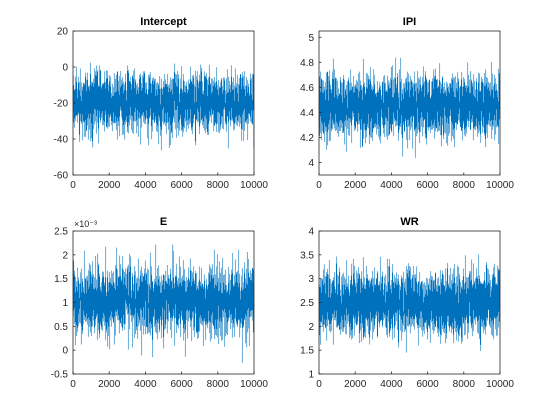 The image size is (560, 420). Describe the element at coordinates (163, 22) in the screenshot. I see `subplot-title: Intercept` at that location.